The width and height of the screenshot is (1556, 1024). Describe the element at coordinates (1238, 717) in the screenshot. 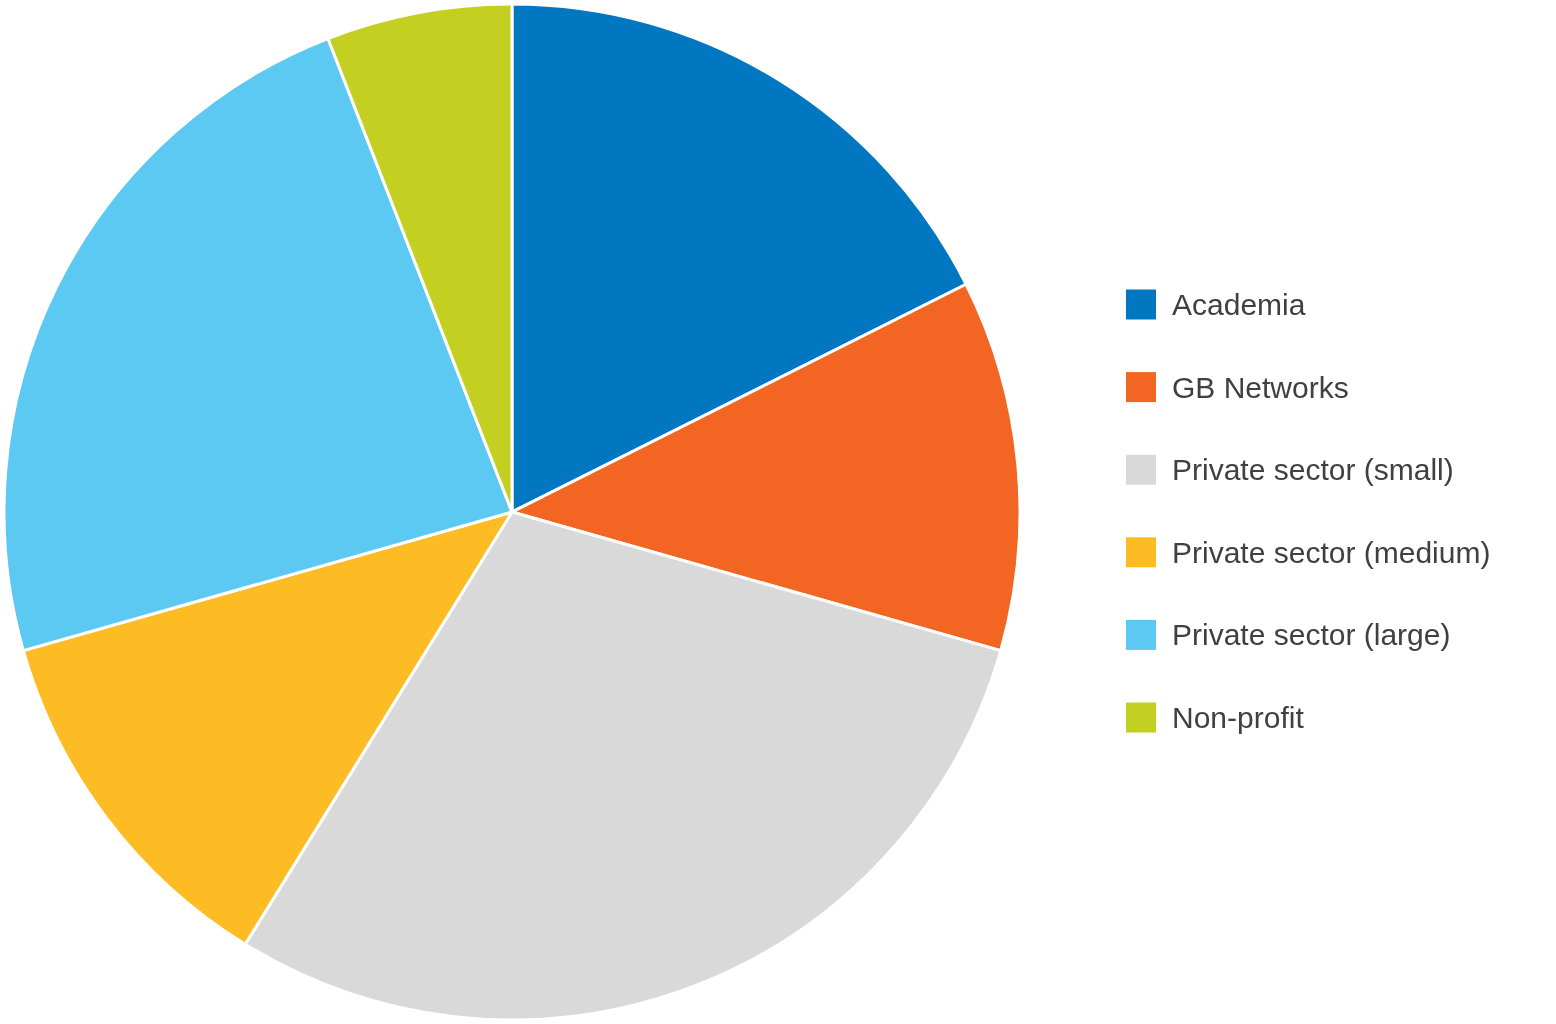

I see `legend-label: Non-profit` at that location.